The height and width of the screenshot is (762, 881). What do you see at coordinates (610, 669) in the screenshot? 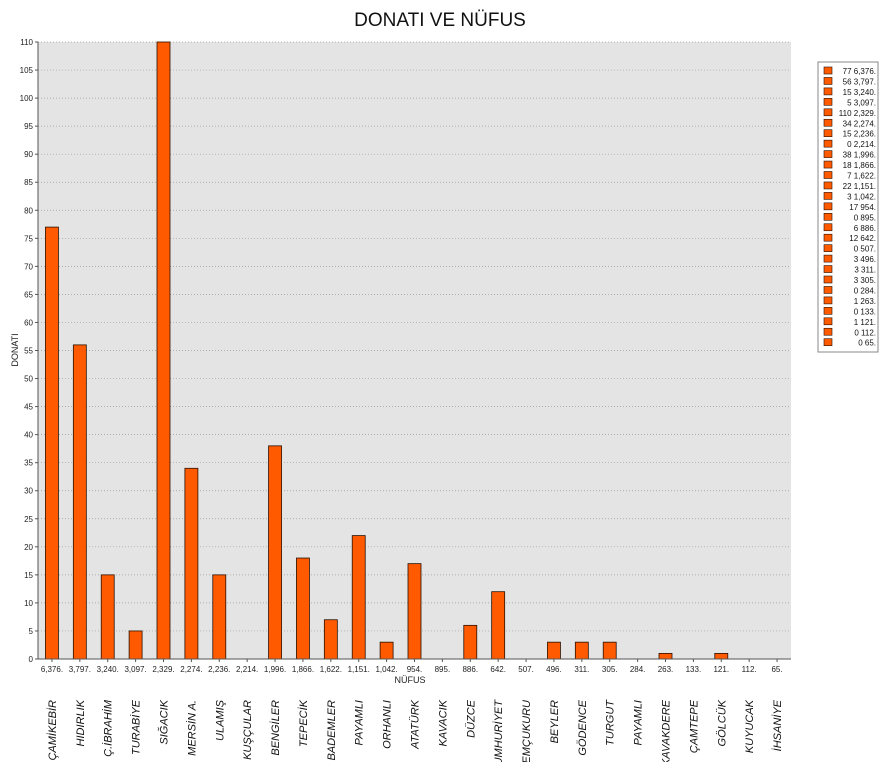
I see `x-tick-label: 305.` at bounding box center [610, 669].